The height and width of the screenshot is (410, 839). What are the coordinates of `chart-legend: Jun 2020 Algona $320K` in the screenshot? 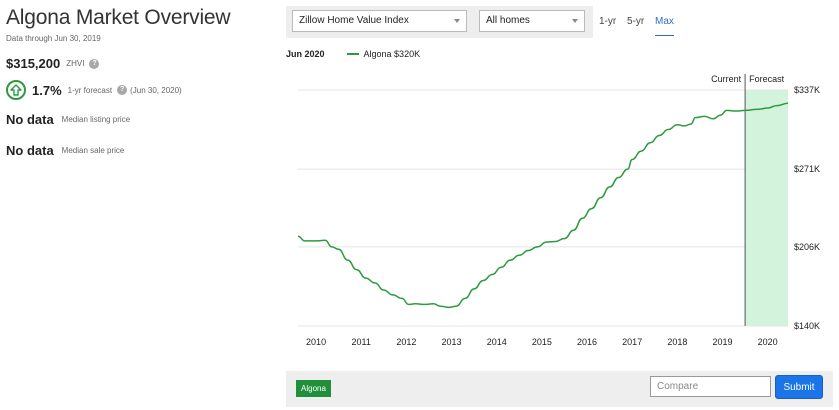 It's located at (353, 54).